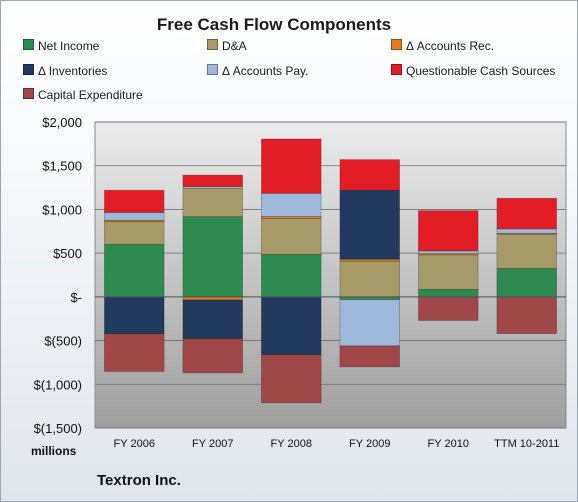  Describe the element at coordinates (54, 451) in the screenshot. I see `units-label: millions` at that location.